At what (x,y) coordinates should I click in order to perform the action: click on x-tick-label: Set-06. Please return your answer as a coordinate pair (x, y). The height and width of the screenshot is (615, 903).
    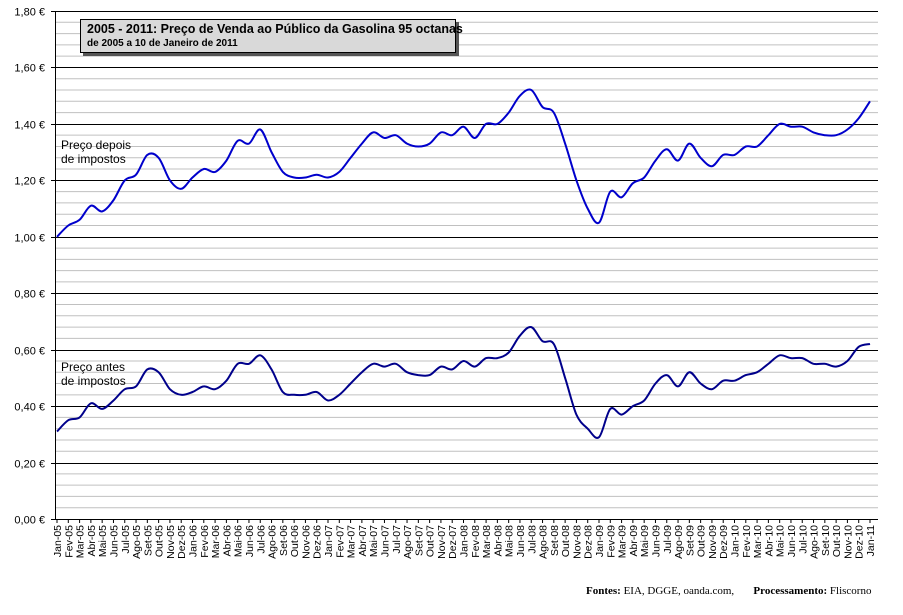
    Looking at the image, I should click on (284, 540).